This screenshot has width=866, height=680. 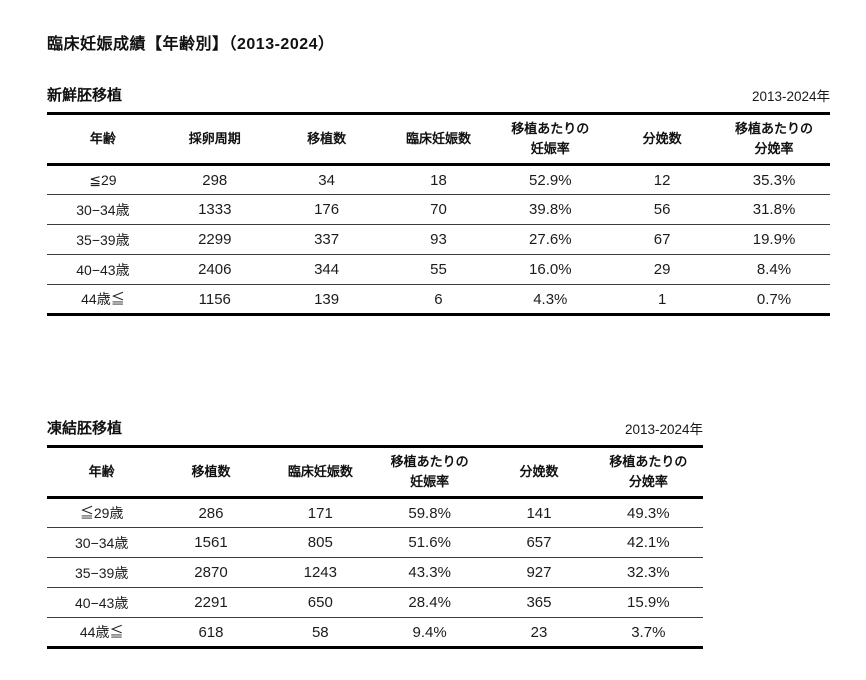 I want to click on table-row: 35−39歳 2299 337 93 27.6% 67 19.9%, so click(x=438, y=240).